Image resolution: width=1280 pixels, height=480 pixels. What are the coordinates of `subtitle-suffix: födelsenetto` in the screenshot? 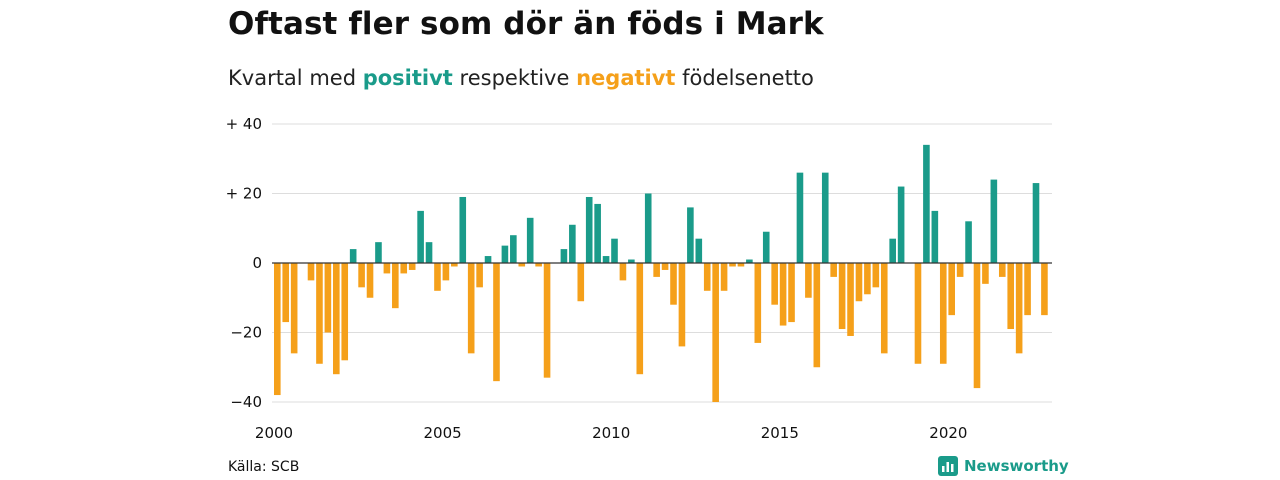 It's located at (748, 78).